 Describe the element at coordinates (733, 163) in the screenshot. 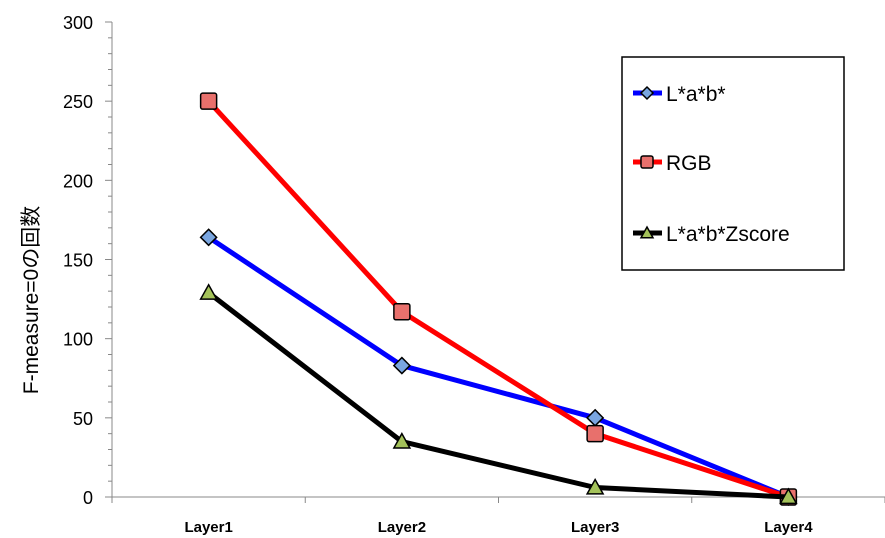

I see `legend: L*a*b* RGB L*a*b*Zscore` at that location.